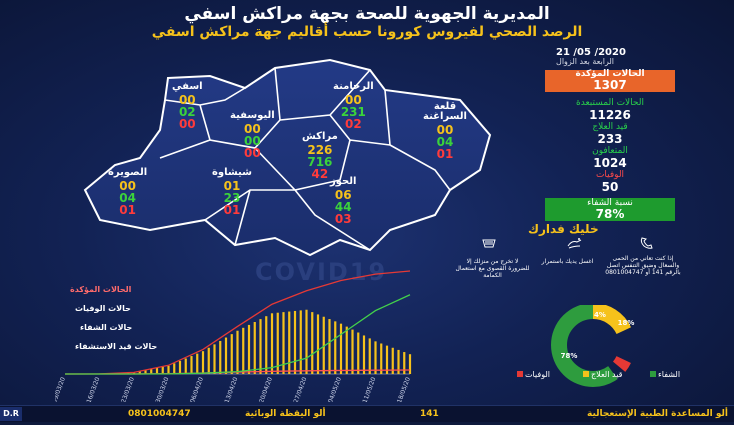 The image size is (734, 425). I want to click on wash-hands-icon, so click(574, 243).